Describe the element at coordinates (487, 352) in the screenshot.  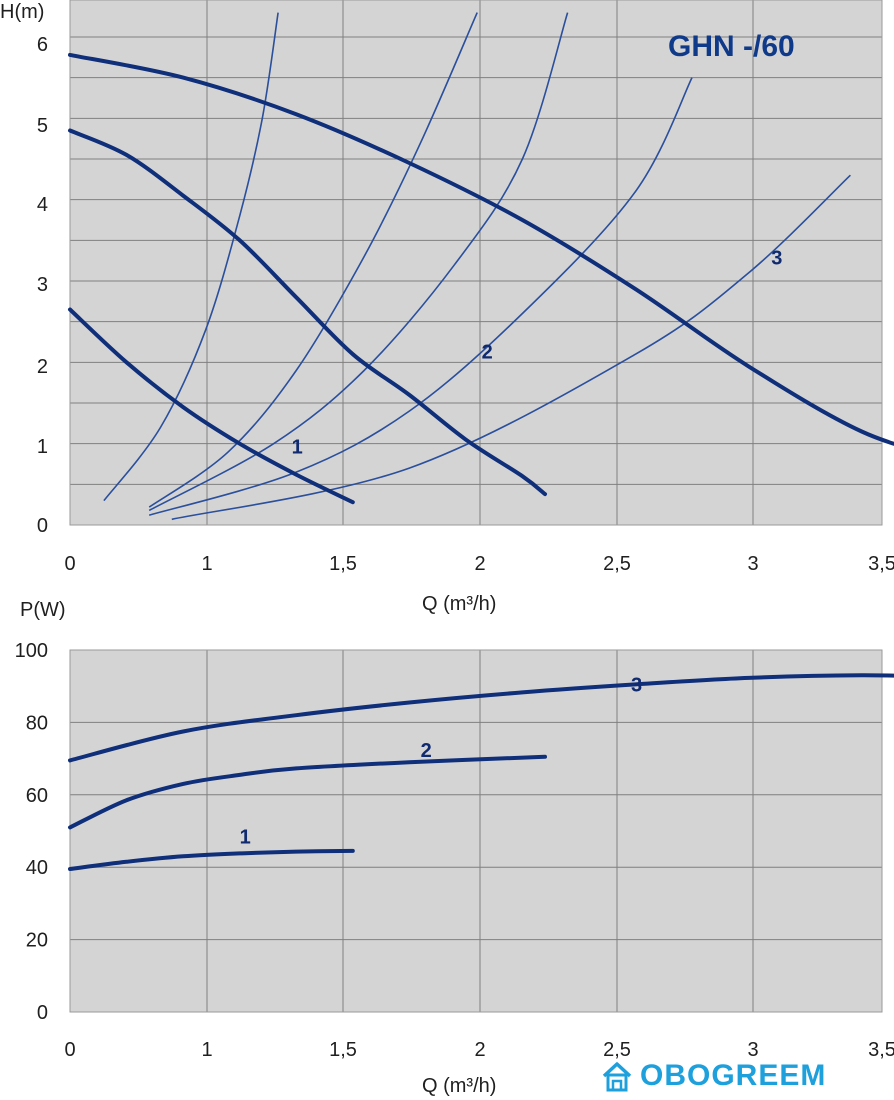
I see `head-curve-label-2: 2` at that location.